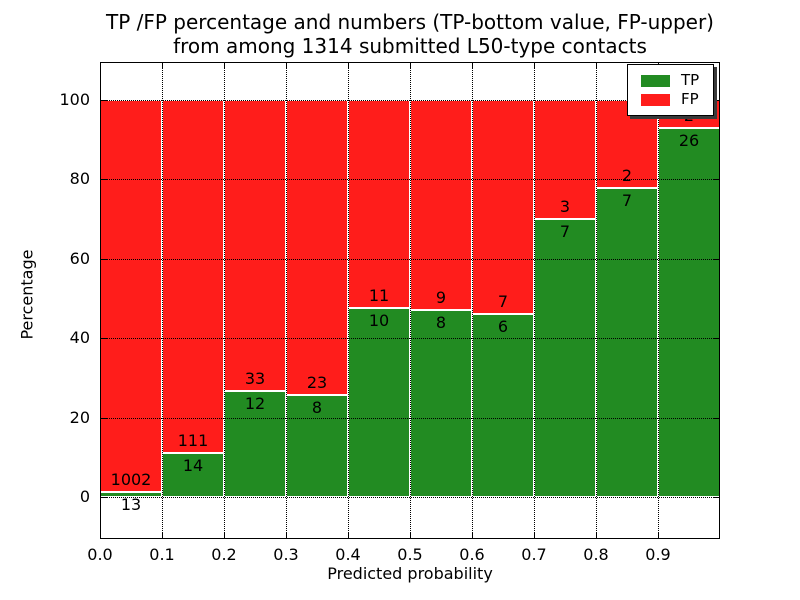 This screenshot has width=800, height=600. What do you see at coordinates (193, 440) in the screenshot?
I see `fp-count-label: 111` at bounding box center [193, 440].